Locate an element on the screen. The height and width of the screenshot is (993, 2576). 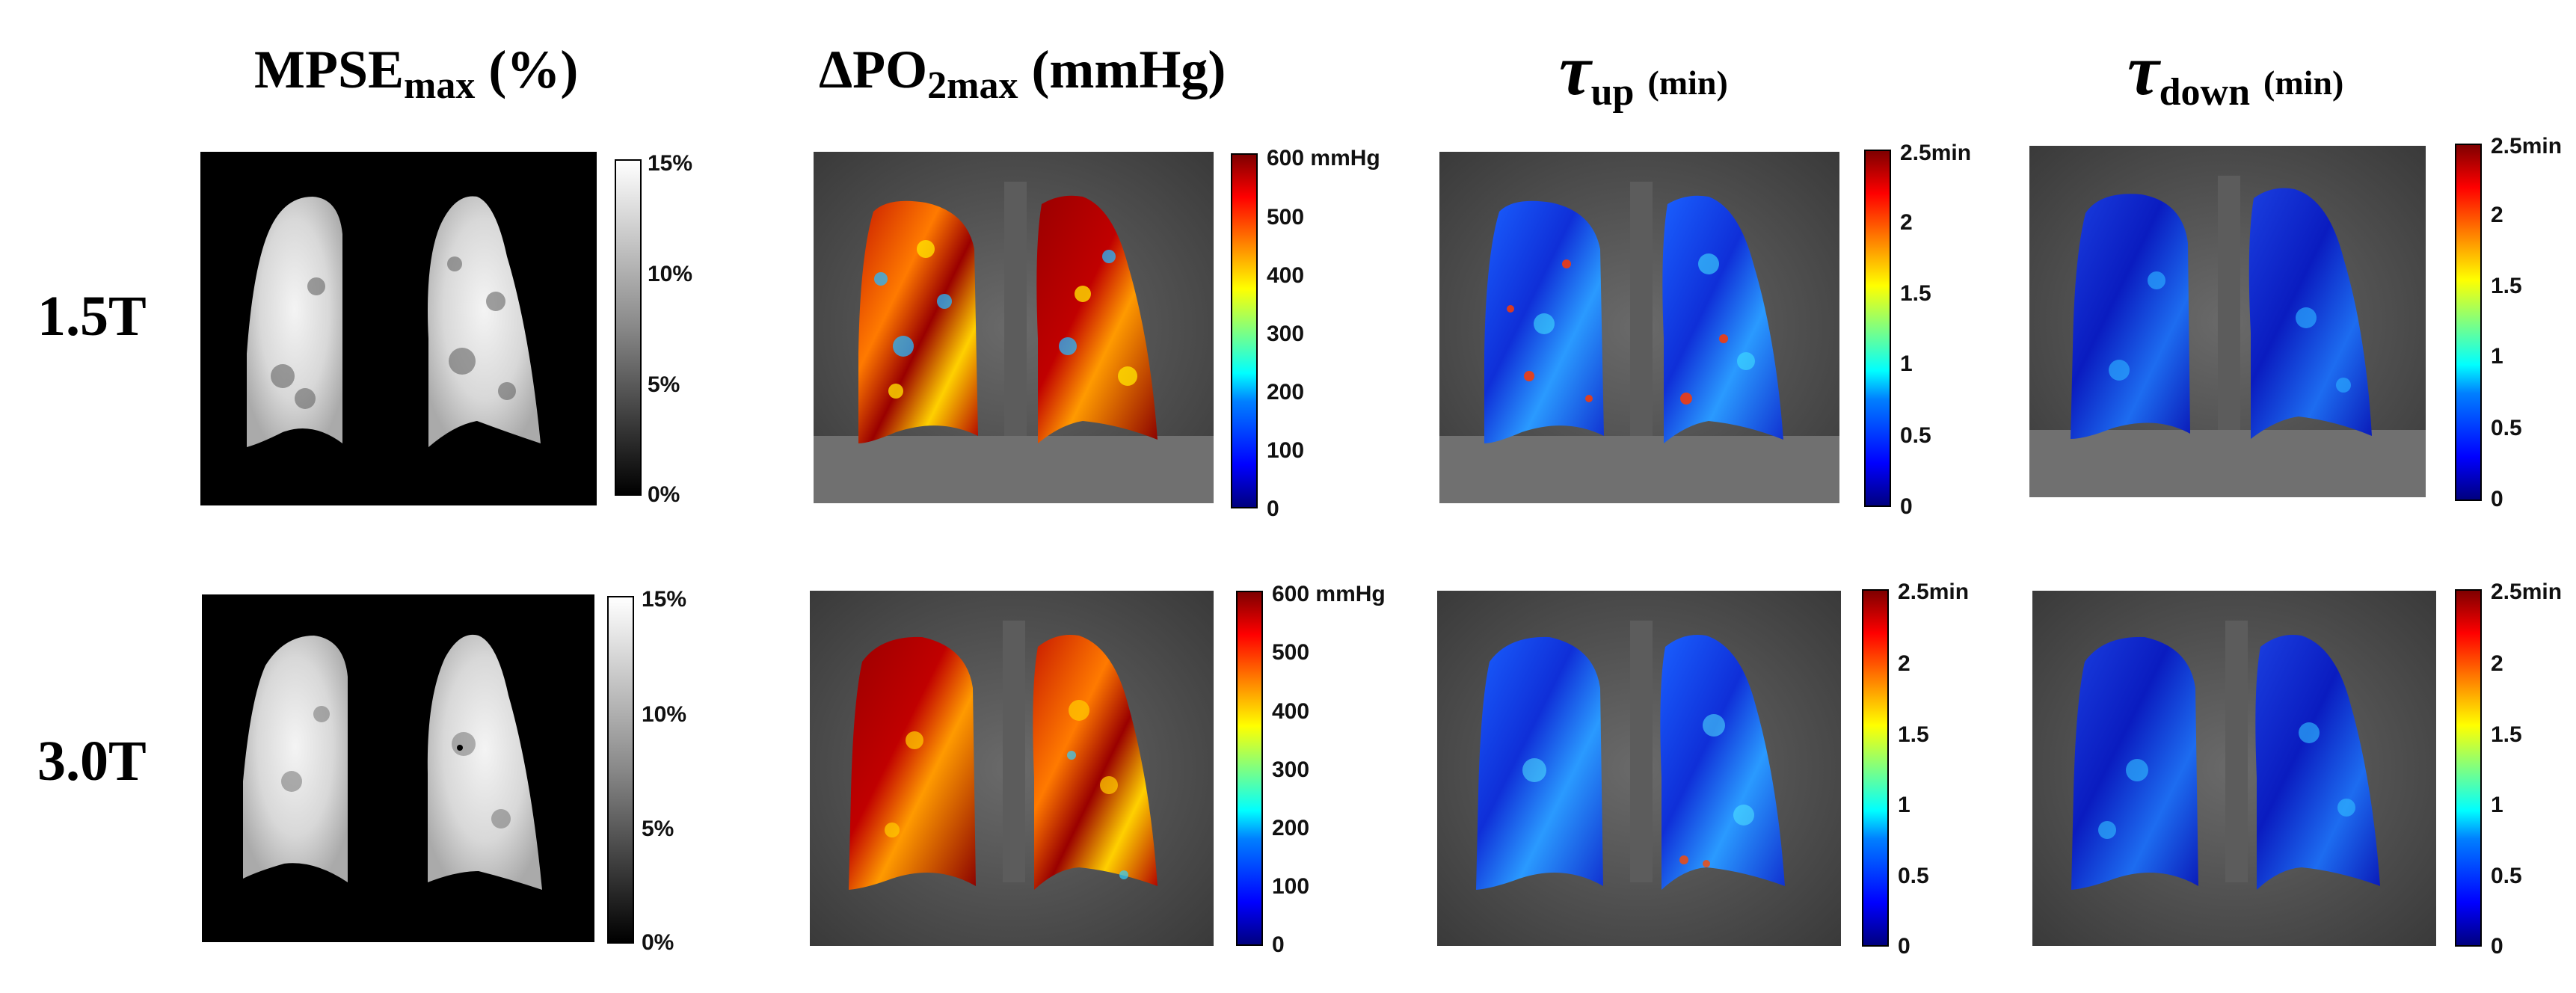
dpo2-3-0t-tick-300: 300 is located at coordinates (1291, 769).